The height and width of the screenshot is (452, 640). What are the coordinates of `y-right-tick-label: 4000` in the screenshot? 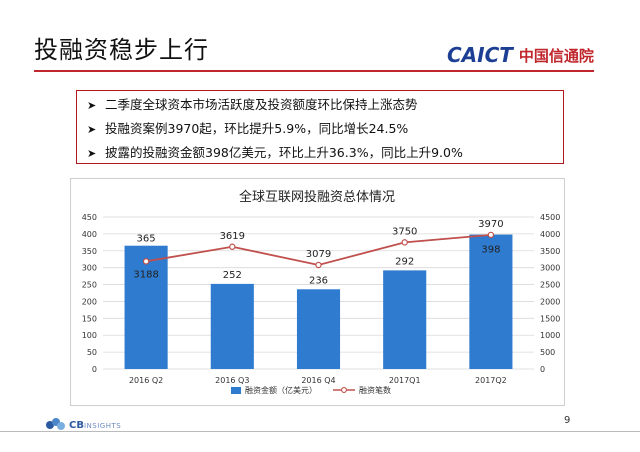 It's located at (550, 234).